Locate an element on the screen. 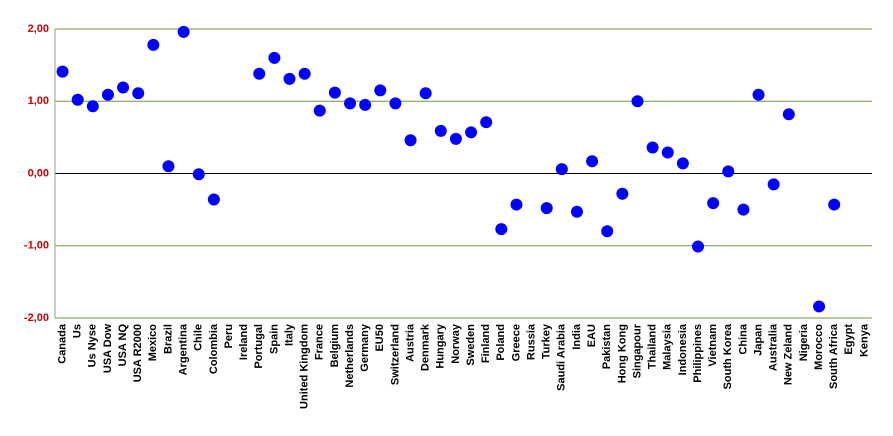 This screenshot has height=436, width=893. x-tick-label: France is located at coordinates (320, 342).